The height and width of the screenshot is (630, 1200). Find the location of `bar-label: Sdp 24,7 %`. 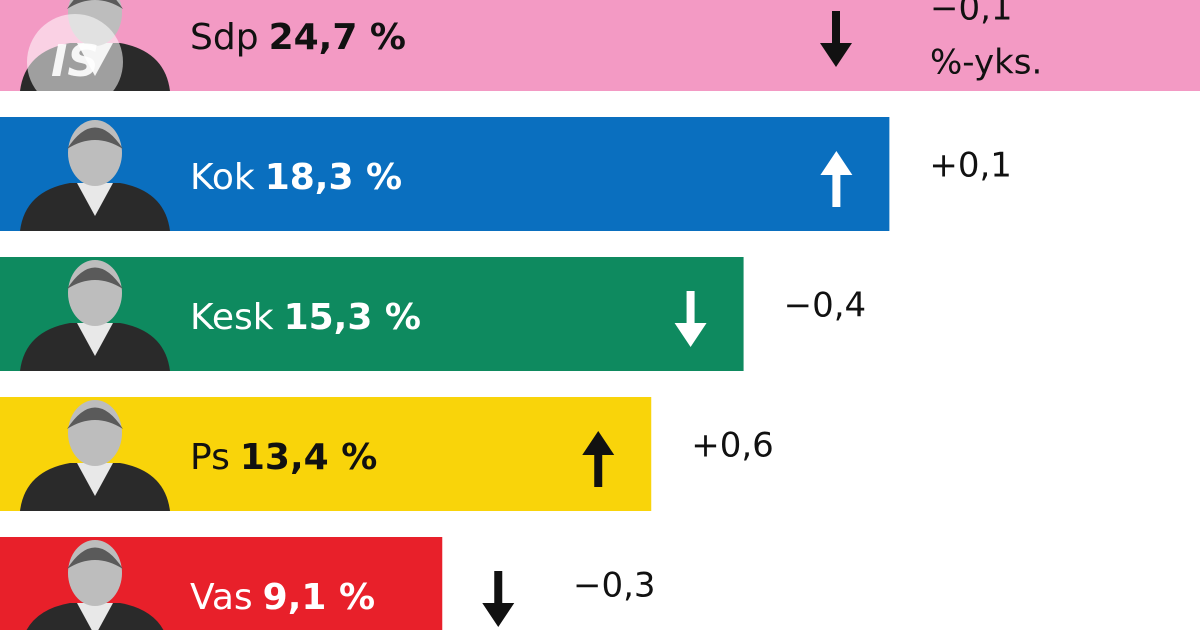

bar-label: Sdp 24,7 % is located at coordinates (298, 37).